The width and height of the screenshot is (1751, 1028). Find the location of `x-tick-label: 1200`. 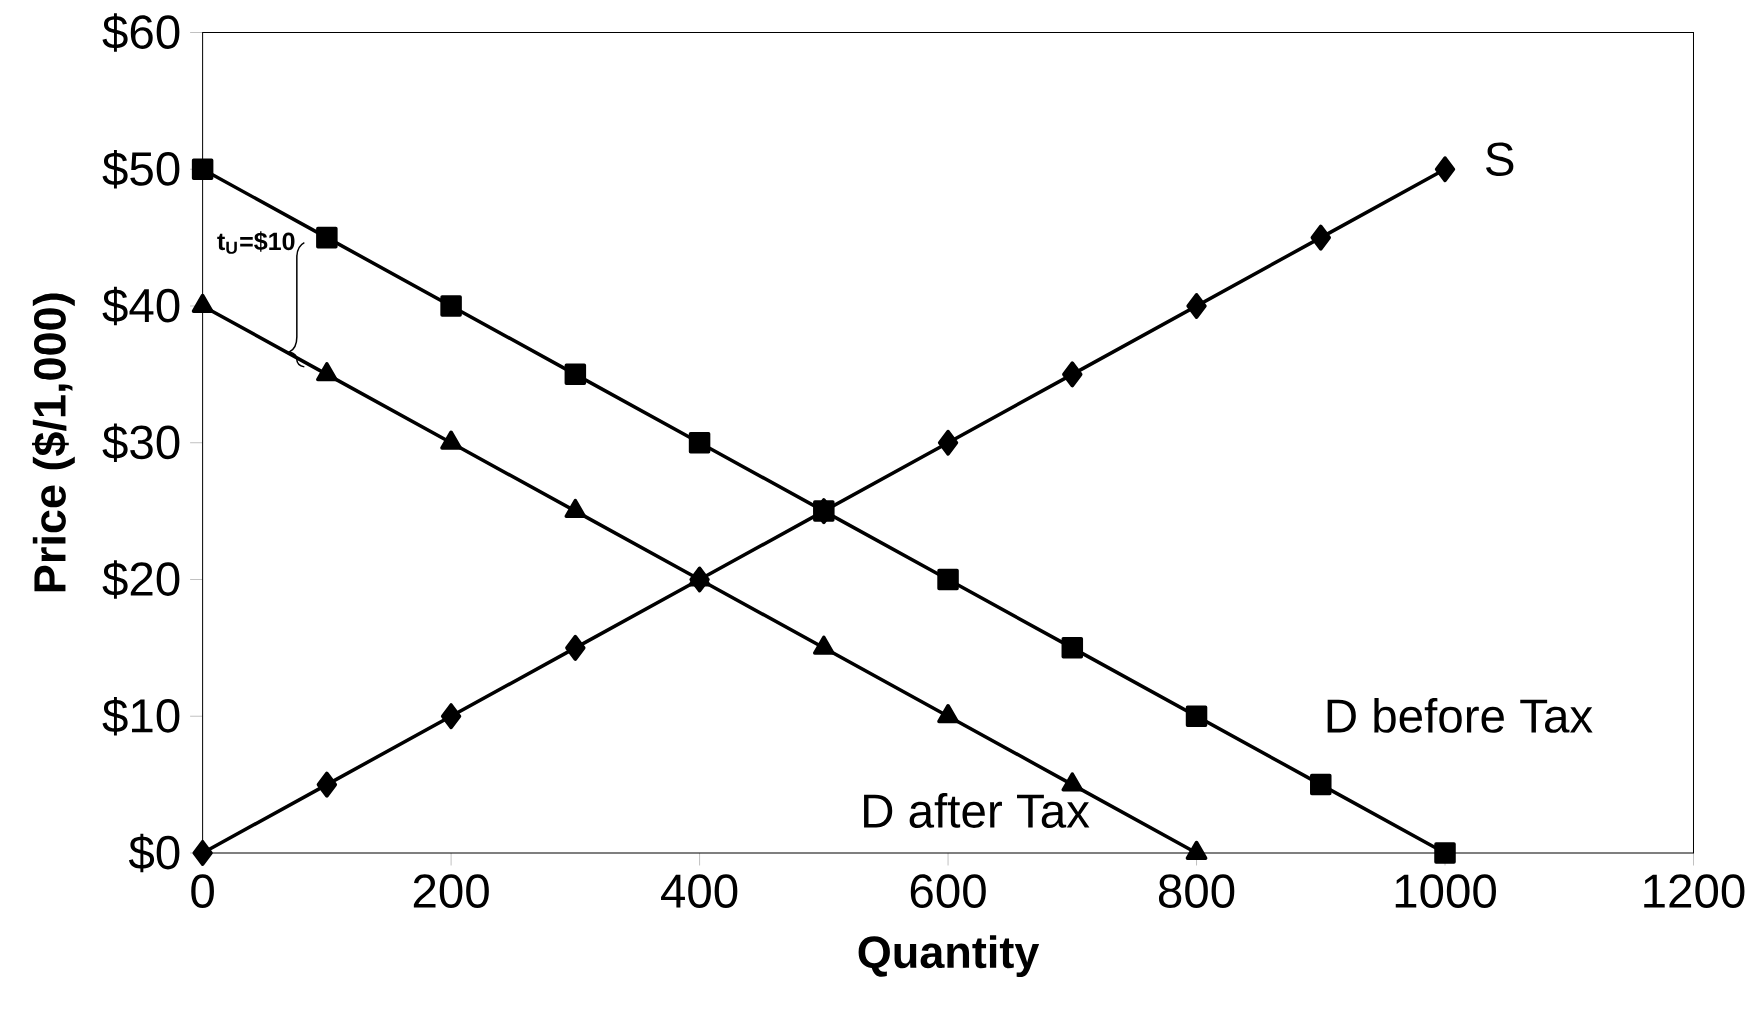

x-tick-label: 1200 is located at coordinates (1694, 891).